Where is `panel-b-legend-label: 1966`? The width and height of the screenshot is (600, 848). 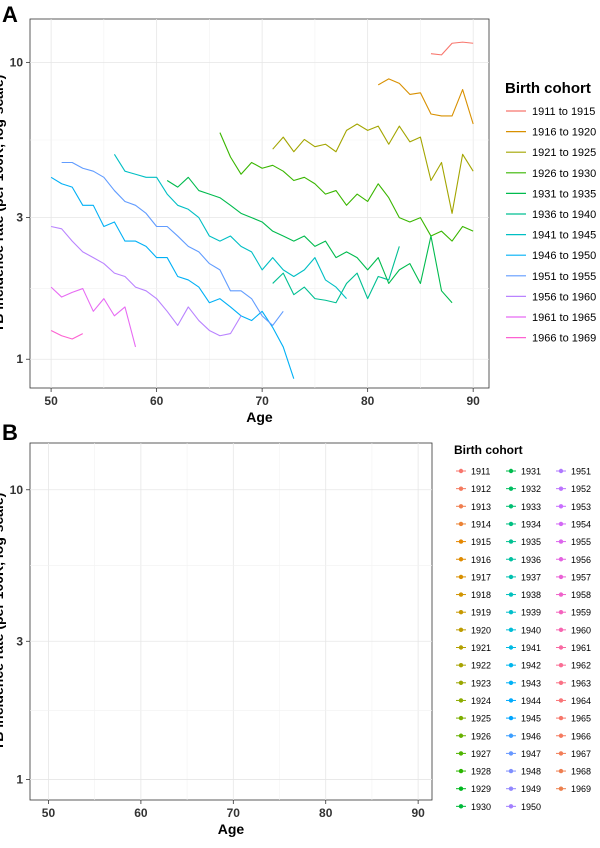 panel-b-legend-label: 1966 is located at coordinates (581, 736).